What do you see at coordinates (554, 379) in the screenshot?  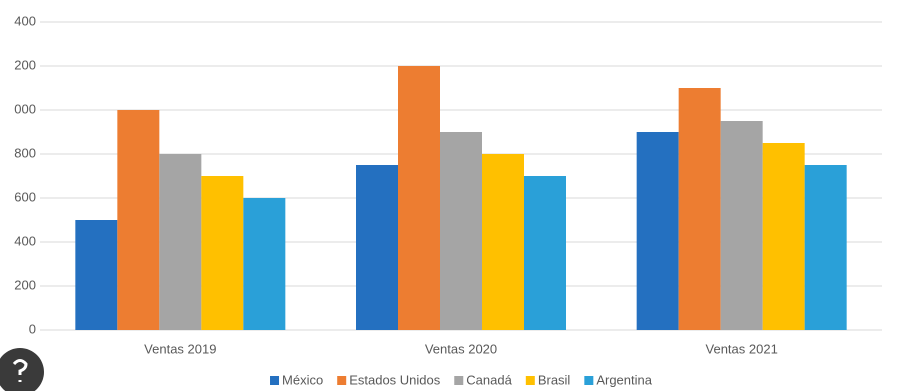 I see `legend-label: Brasil` at bounding box center [554, 379].